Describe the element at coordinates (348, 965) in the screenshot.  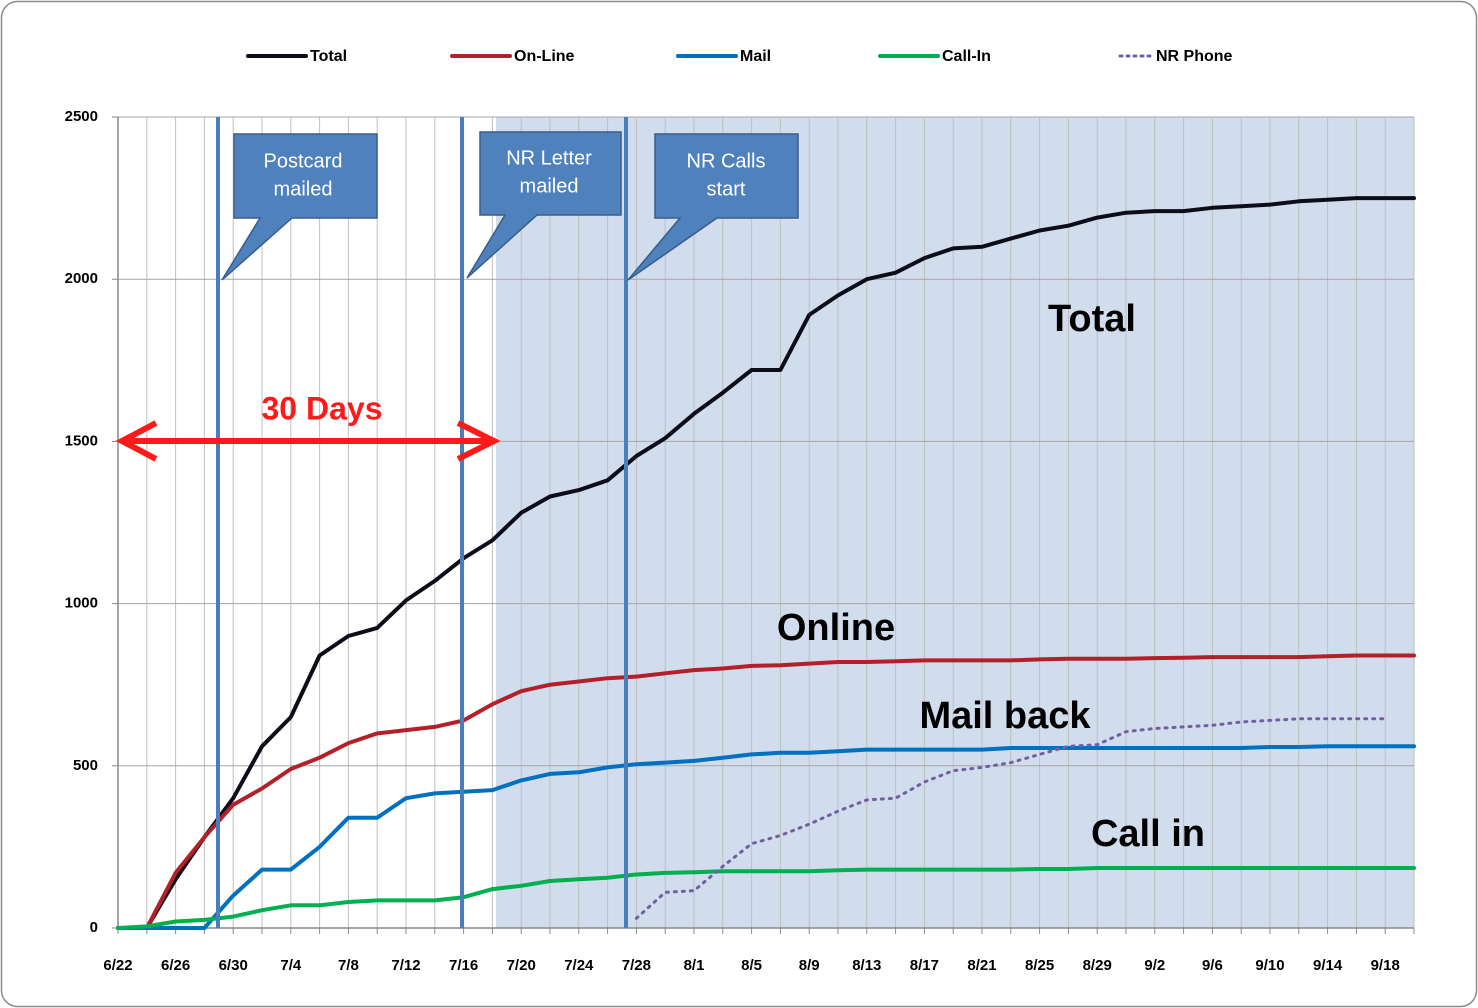
I see `x-tick-label: 7/8` at that location.